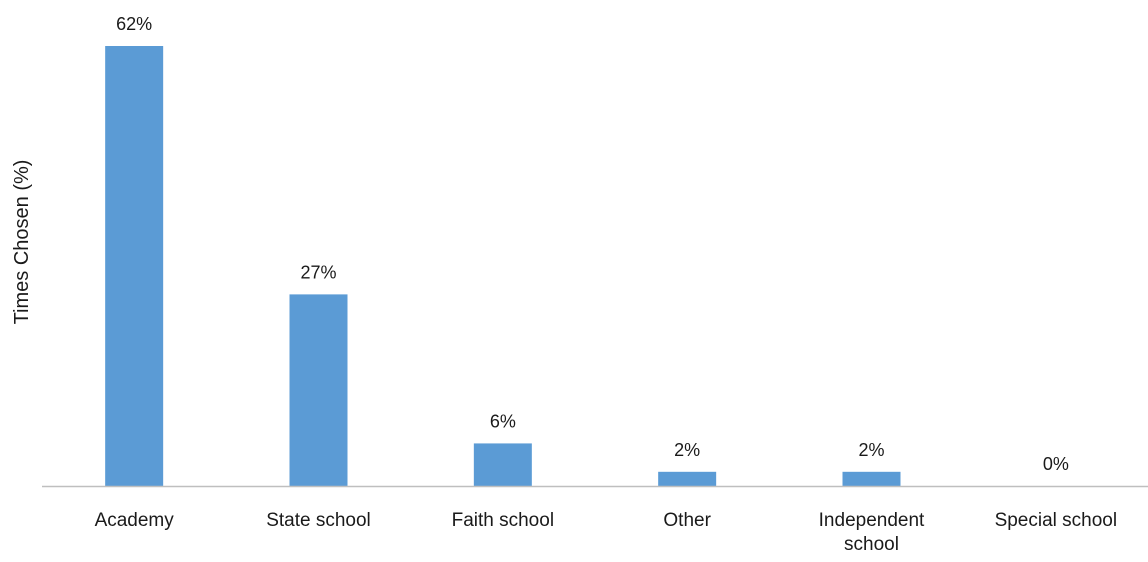  I want to click on data-label-5: 0%, so click(1056, 464).